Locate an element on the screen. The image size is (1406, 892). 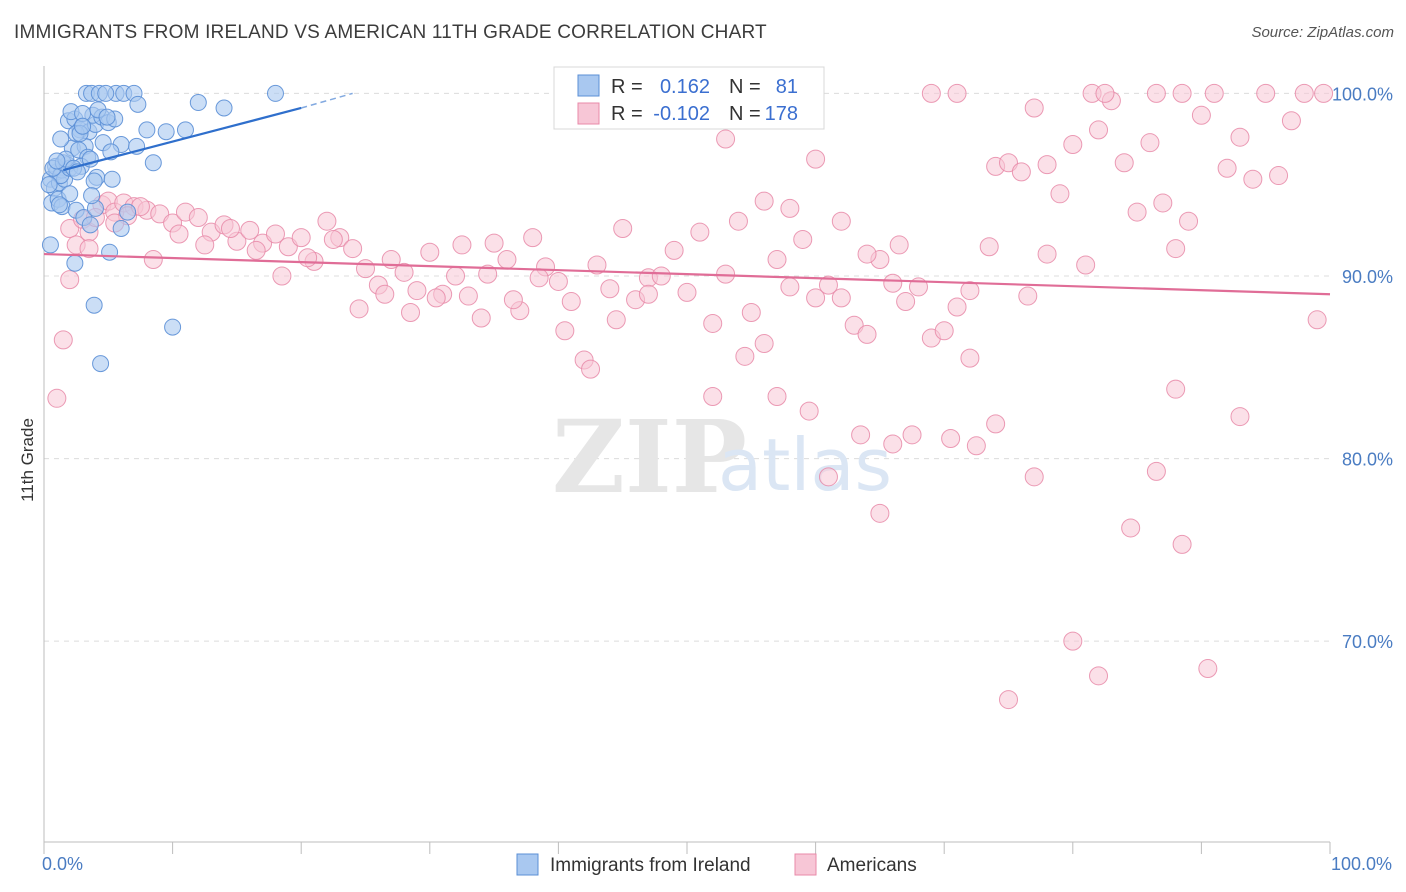
y-tick-label-3: 70.0% is located at coordinates (1367, 642).